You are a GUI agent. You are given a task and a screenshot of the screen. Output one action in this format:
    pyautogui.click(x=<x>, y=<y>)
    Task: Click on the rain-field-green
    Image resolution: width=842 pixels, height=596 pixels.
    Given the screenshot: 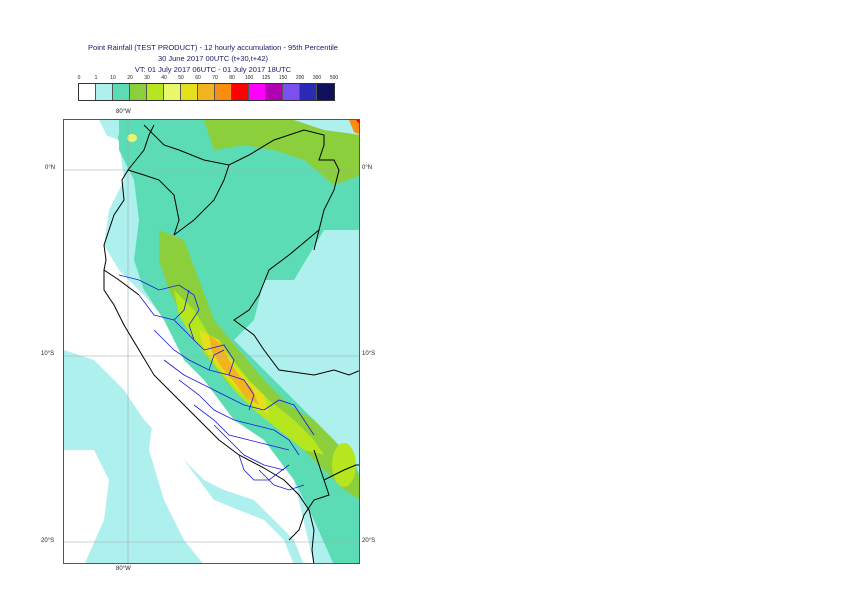 What is the action you would take?
    pyautogui.click(x=259, y=364)
    